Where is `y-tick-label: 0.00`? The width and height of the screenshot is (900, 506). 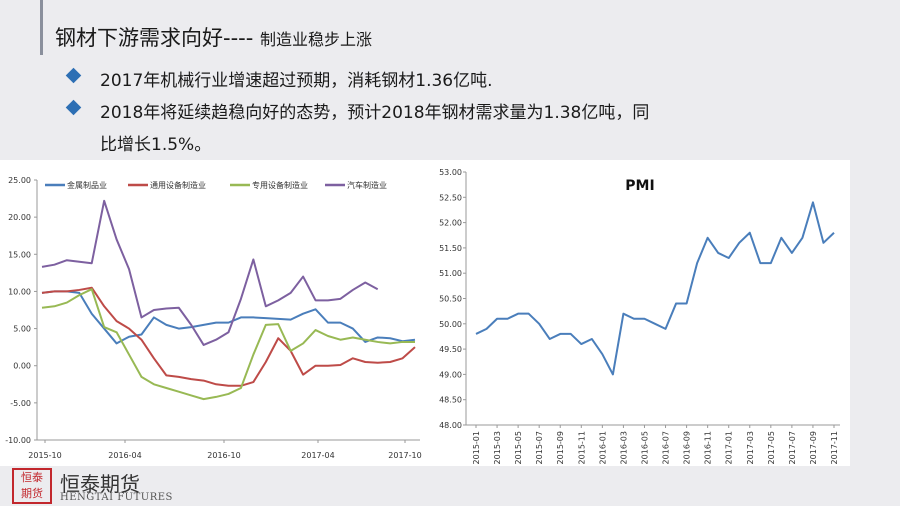
y-tick-label: 0.00 is located at coordinates (22, 366).